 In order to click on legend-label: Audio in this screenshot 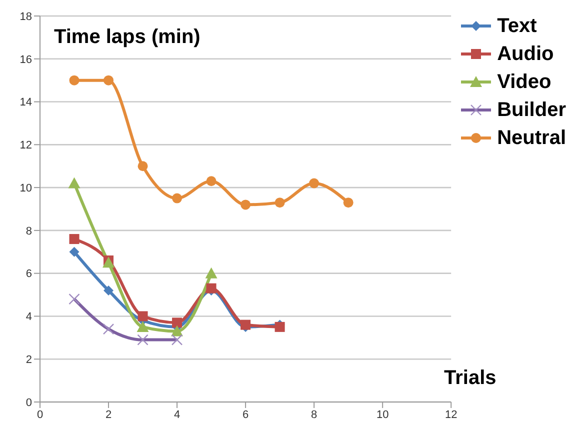, I will do `click(525, 54)`.